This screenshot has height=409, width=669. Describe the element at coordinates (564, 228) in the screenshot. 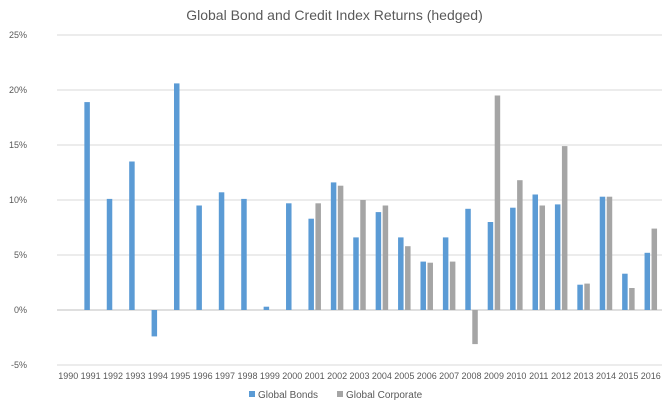

I see `bar-global-corporate-2012` at that location.